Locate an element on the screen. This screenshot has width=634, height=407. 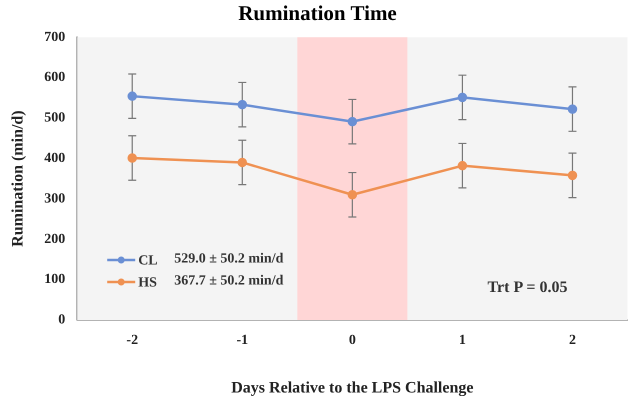
x-tick-label: 2 is located at coordinates (572, 340).